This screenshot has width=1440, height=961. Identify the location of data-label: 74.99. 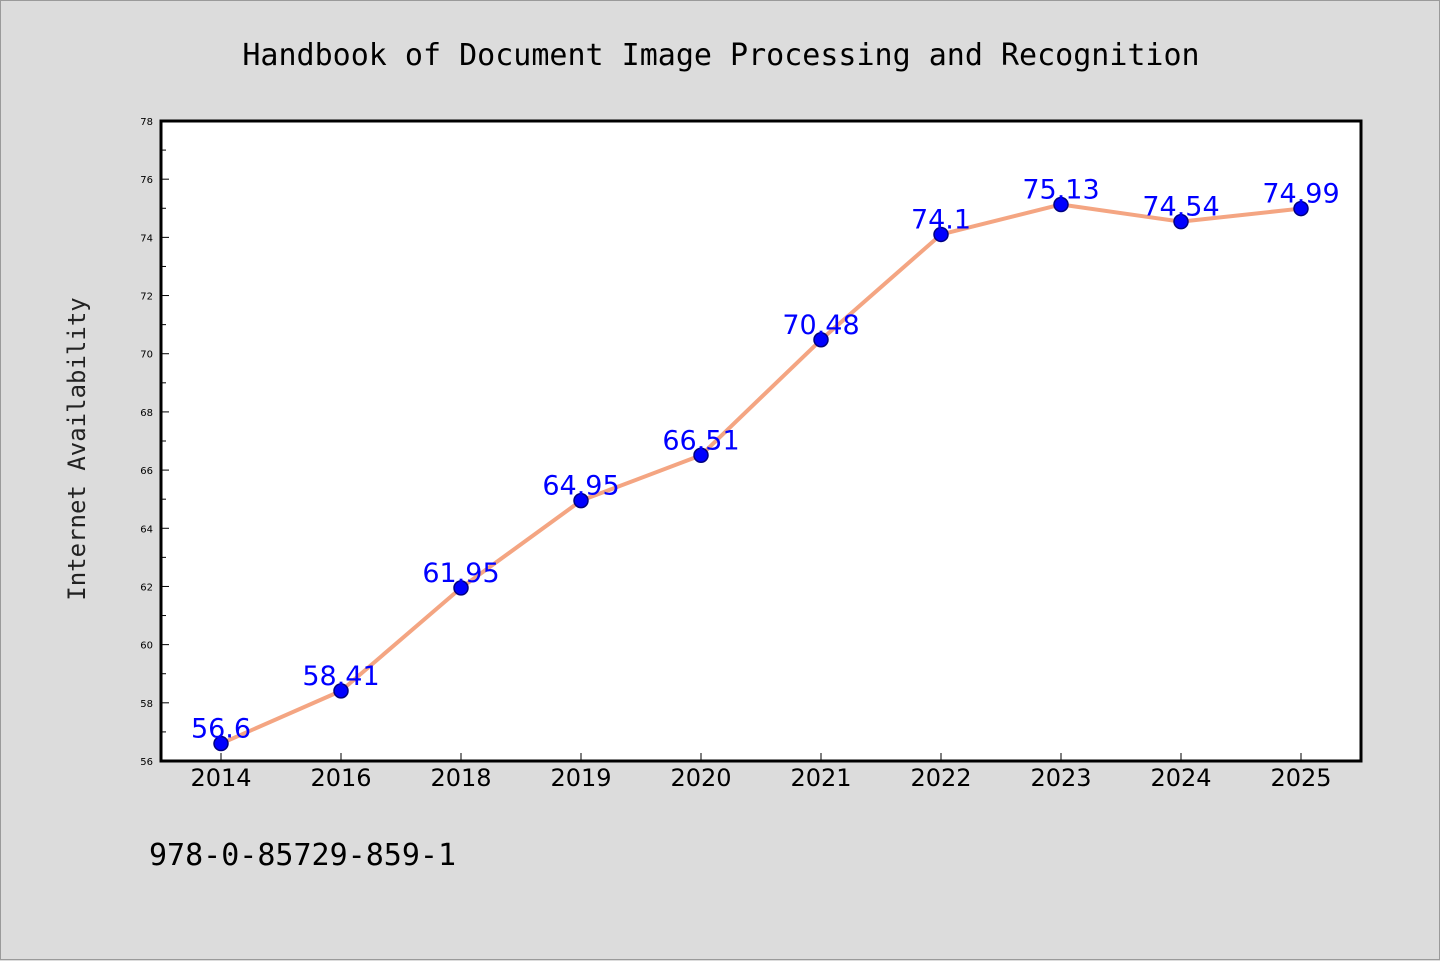
(1300, 194).